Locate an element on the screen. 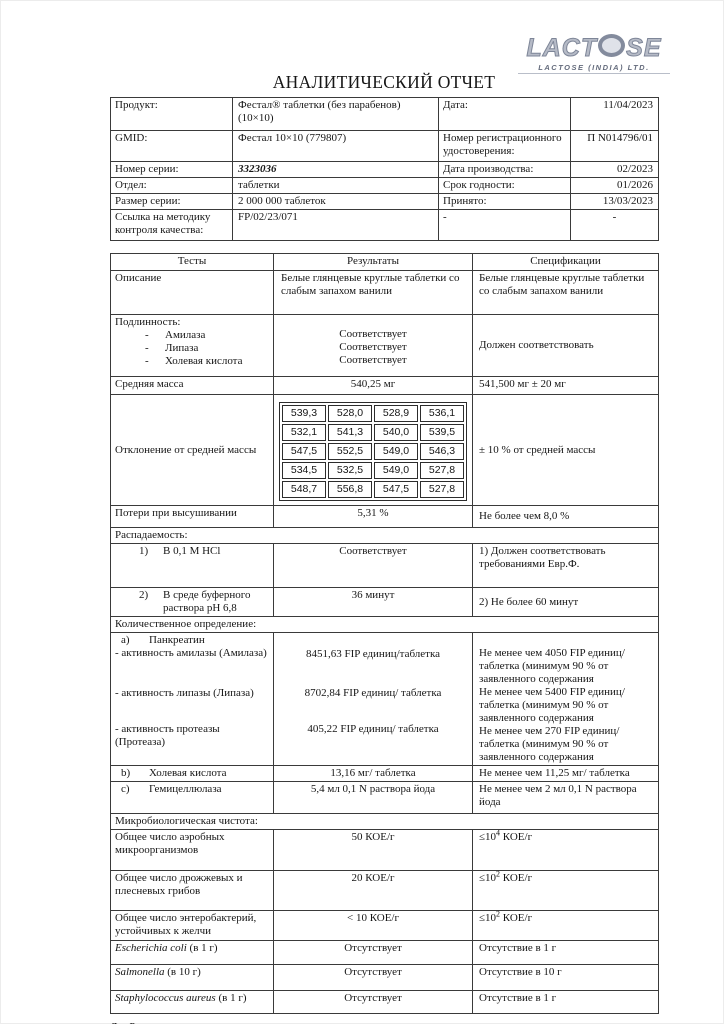 The height and width of the screenshot is (1024, 724). grid-row: 539,3 528,0 528,9 536,1 is located at coordinates (373, 413).